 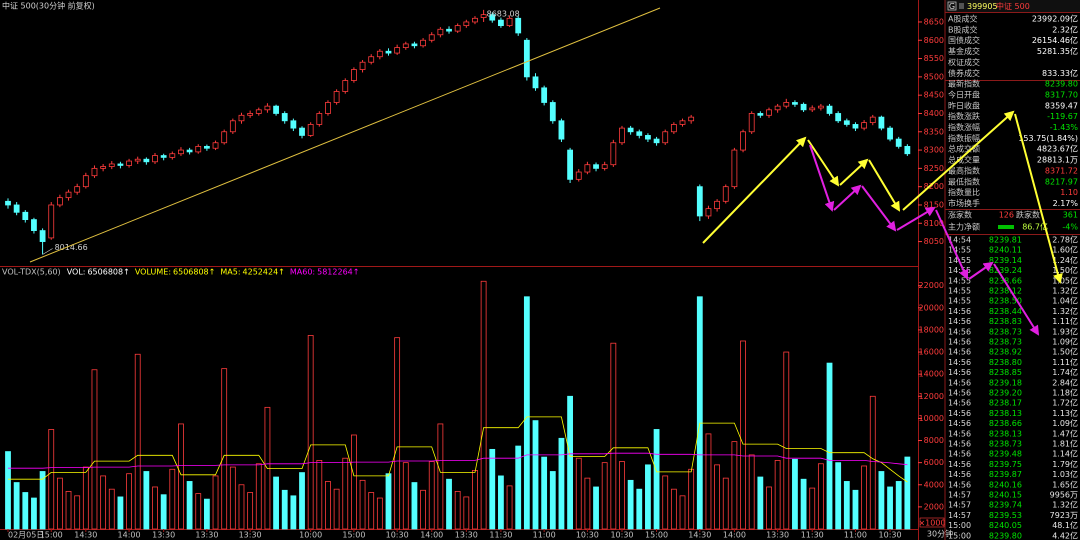 What do you see at coordinates (952, 6) in the screenshot?
I see `code-badge-box` at bounding box center [952, 6].